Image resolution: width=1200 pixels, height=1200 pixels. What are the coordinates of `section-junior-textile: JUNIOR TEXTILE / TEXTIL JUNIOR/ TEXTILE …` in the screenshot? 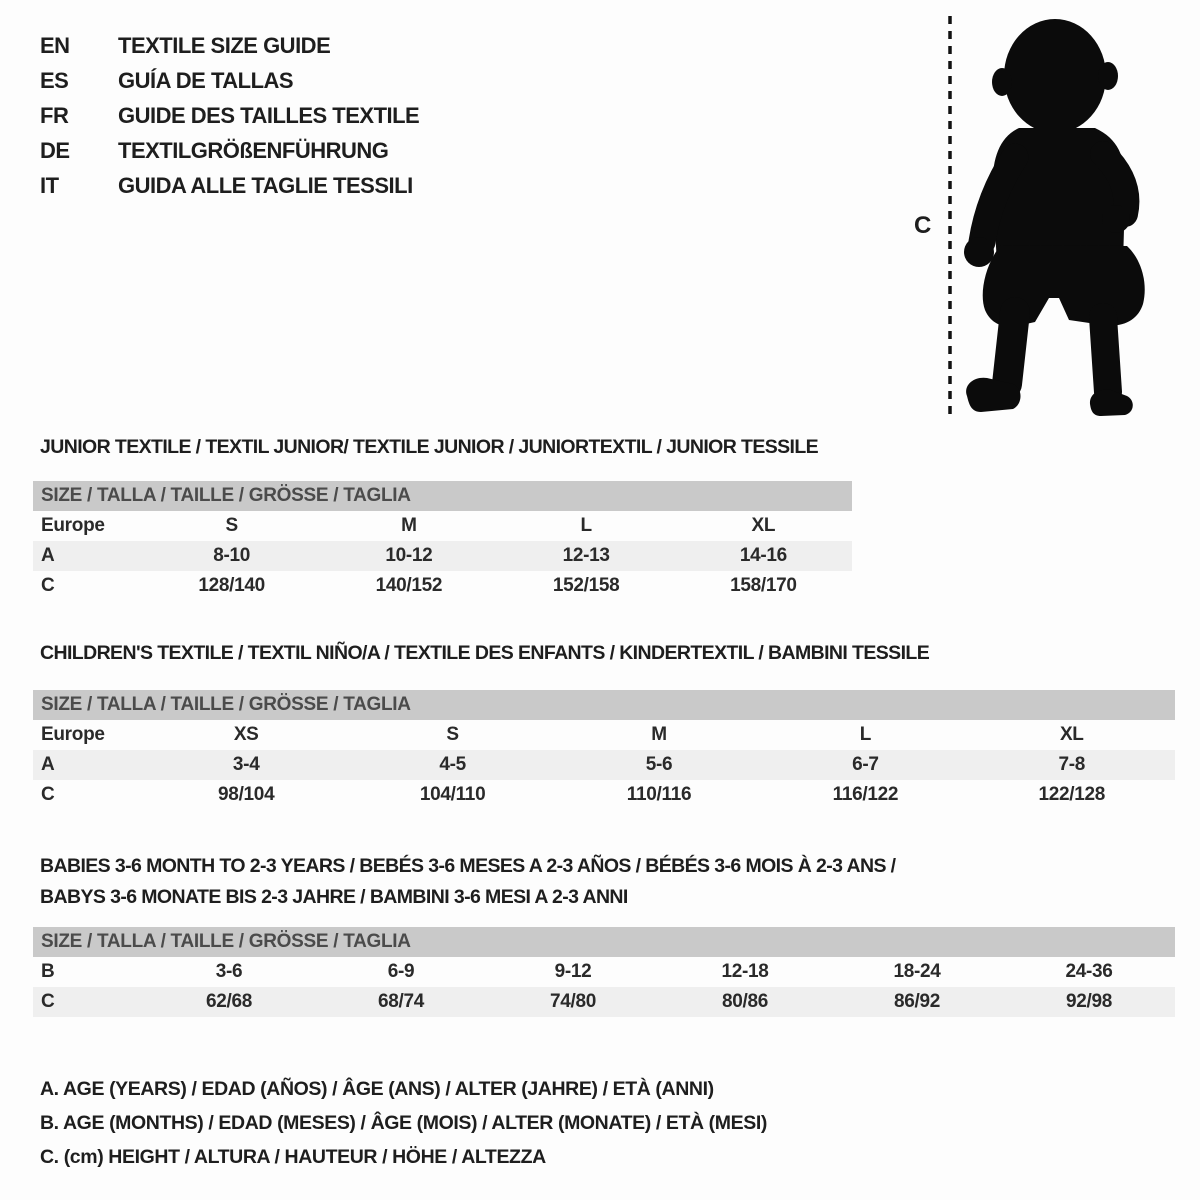 It's located at (442, 518).